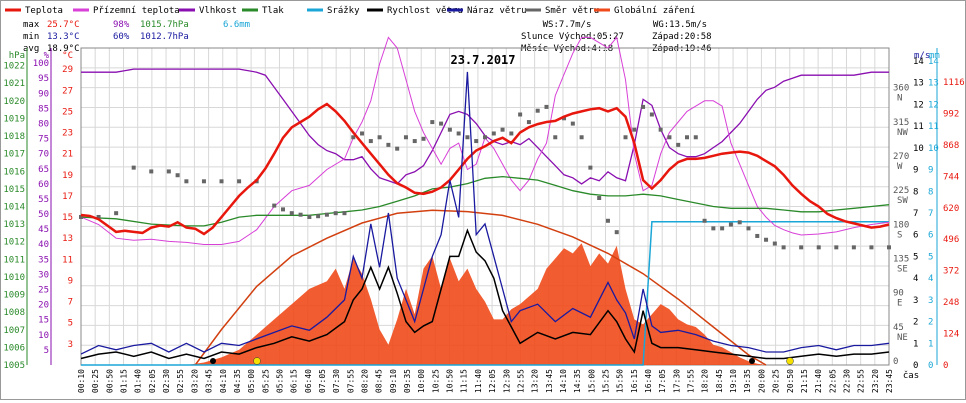 This screenshot has width=966, height=403. Describe the element at coordinates (336, 381) in the screenshot. I see `x-tick-label: 07:30` at that location.